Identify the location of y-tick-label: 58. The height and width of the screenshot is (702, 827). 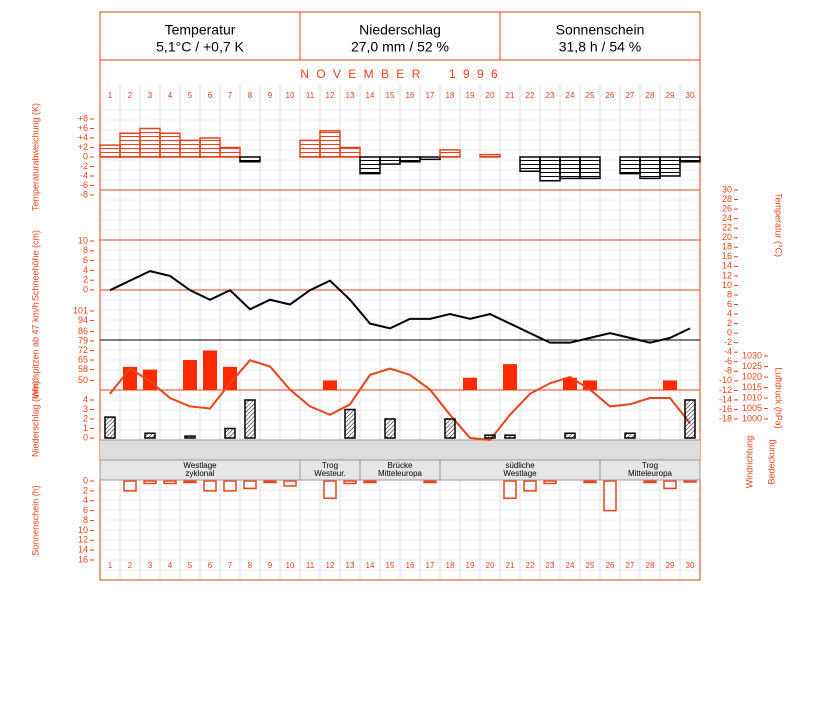
(83, 369).